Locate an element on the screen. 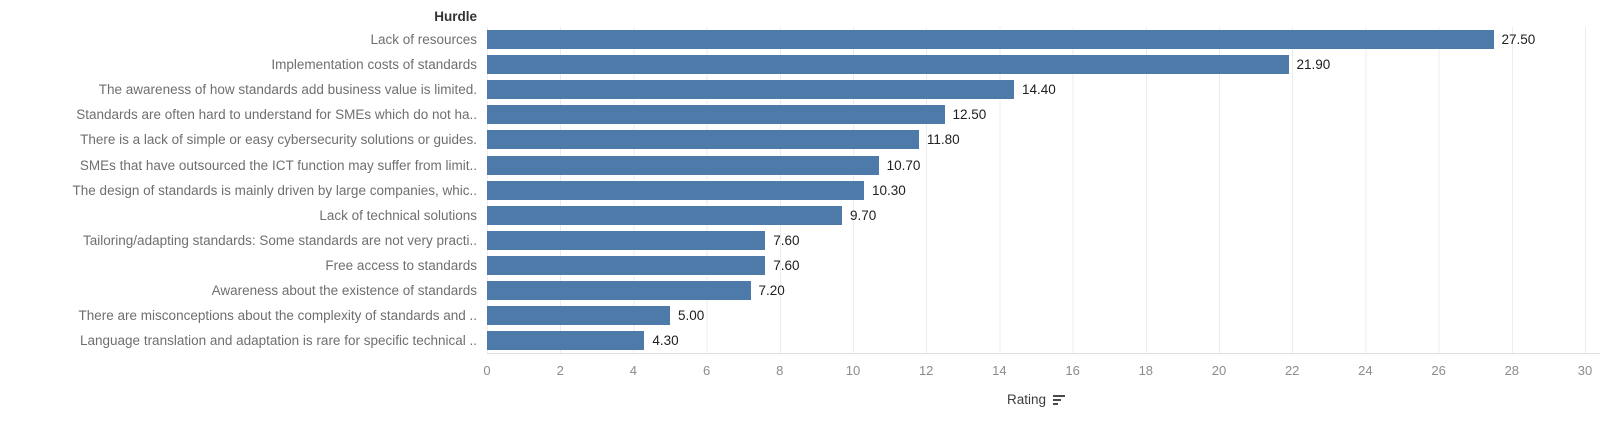 This screenshot has height=425, width=1600. bar-value-label: 27.50 is located at coordinates (1518, 40).